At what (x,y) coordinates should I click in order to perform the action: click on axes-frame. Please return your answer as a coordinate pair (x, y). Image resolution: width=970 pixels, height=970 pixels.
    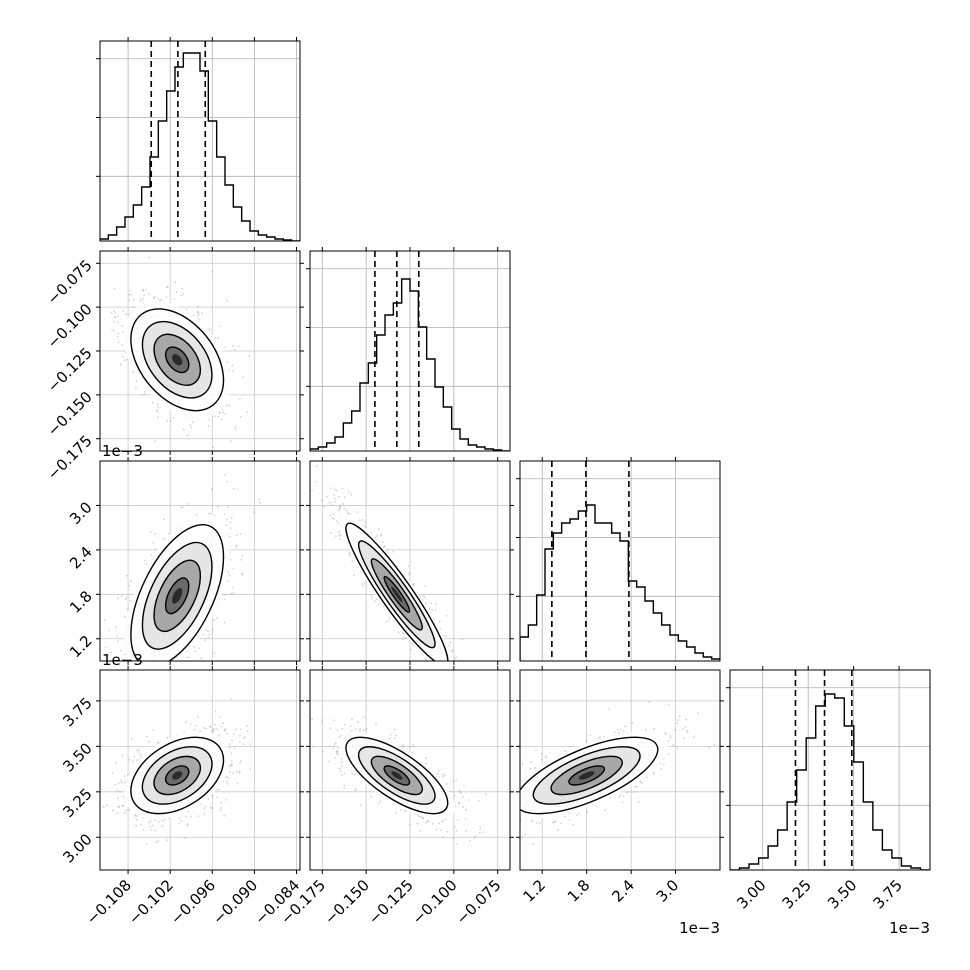
    Looking at the image, I should click on (200, 141).